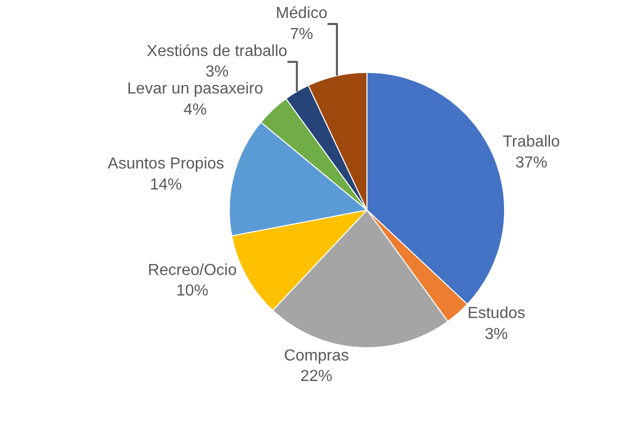  What do you see at coordinates (166, 185) in the screenshot?
I see `data-label: 14%` at bounding box center [166, 185].